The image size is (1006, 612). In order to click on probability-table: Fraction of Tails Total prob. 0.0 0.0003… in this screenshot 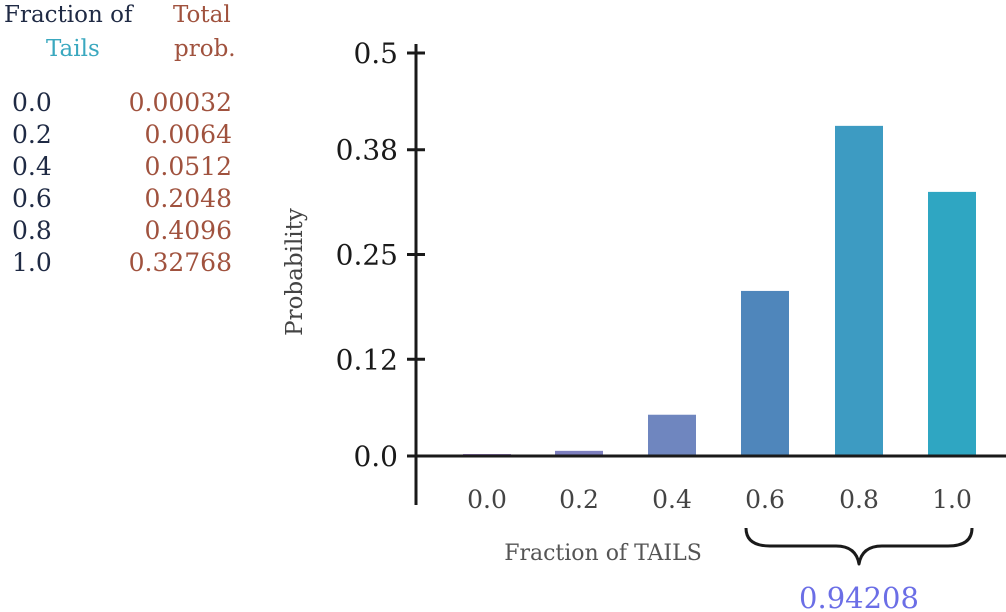, I will do `click(135, 150)`.